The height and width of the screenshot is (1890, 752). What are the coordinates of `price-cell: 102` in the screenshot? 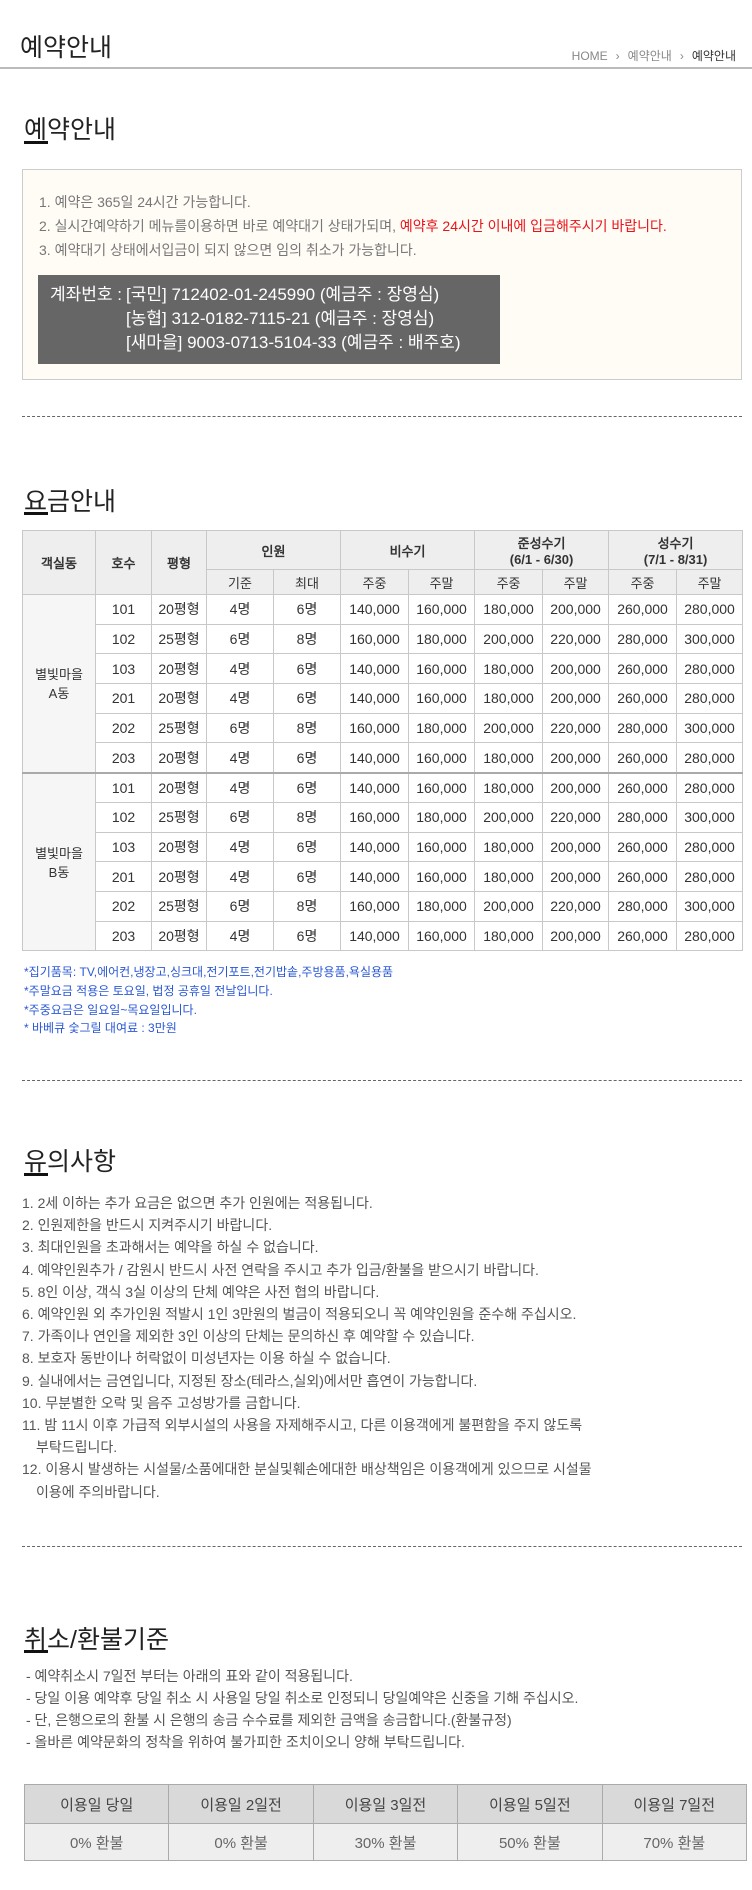 It's located at (123, 817).